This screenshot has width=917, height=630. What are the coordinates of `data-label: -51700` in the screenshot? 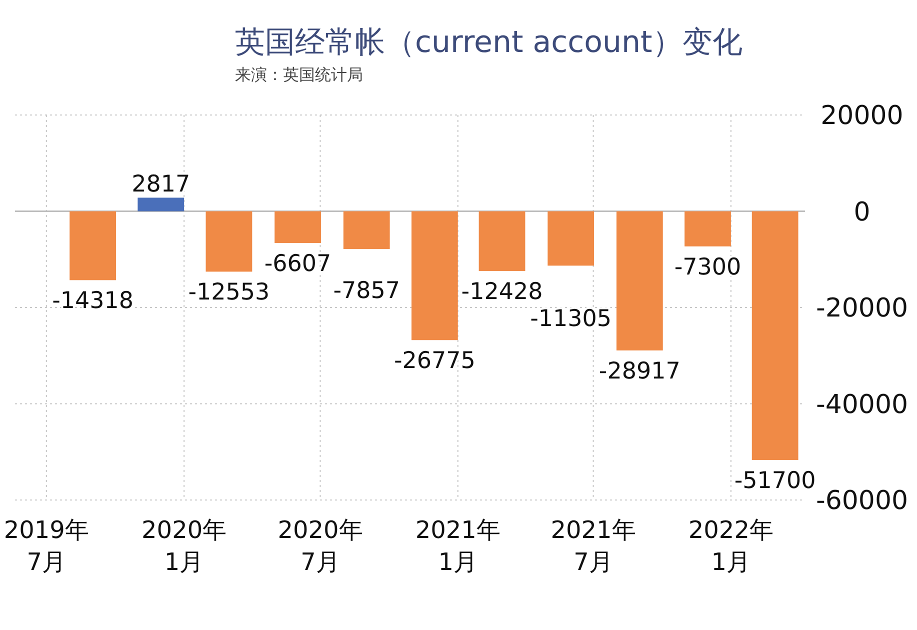 It's located at (775, 481).